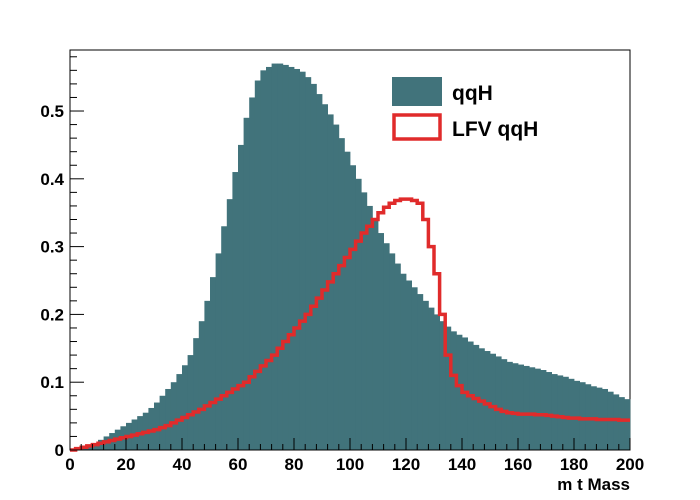 The height and width of the screenshot is (500, 700). Describe the element at coordinates (238, 464) in the screenshot. I see `x-tick-label: 60` at that location.